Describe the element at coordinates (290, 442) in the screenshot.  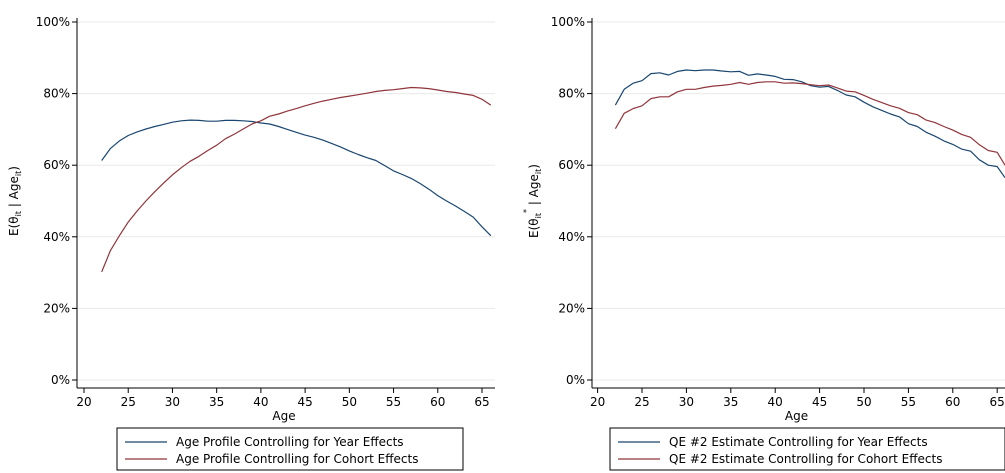
I see `legend-label: Age Profile Controlling for Year Effects` at that location.